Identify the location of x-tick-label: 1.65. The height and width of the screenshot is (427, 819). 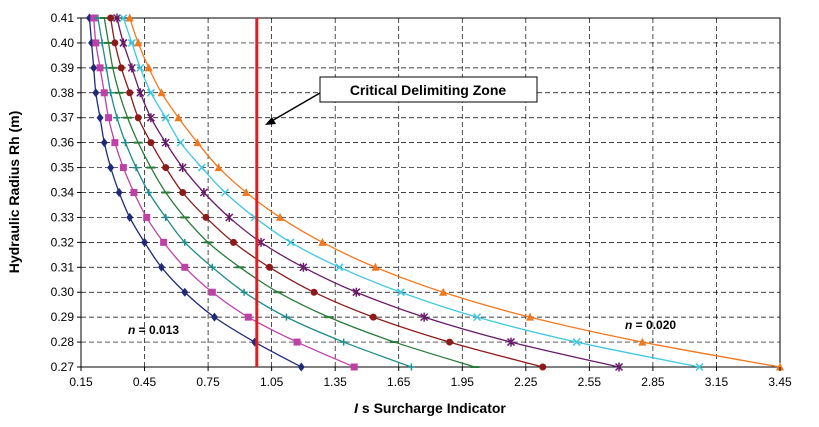
(399, 382).